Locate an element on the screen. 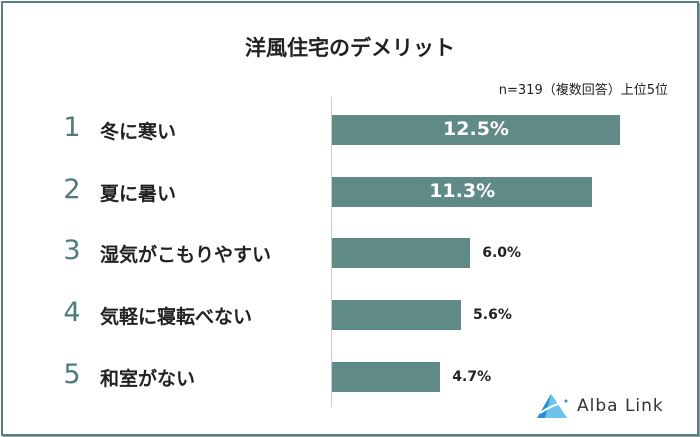 Image resolution: width=700 pixels, height=437 pixels. sample-note: n=319（複数回答）上位5位 is located at coordinates (583, 90).